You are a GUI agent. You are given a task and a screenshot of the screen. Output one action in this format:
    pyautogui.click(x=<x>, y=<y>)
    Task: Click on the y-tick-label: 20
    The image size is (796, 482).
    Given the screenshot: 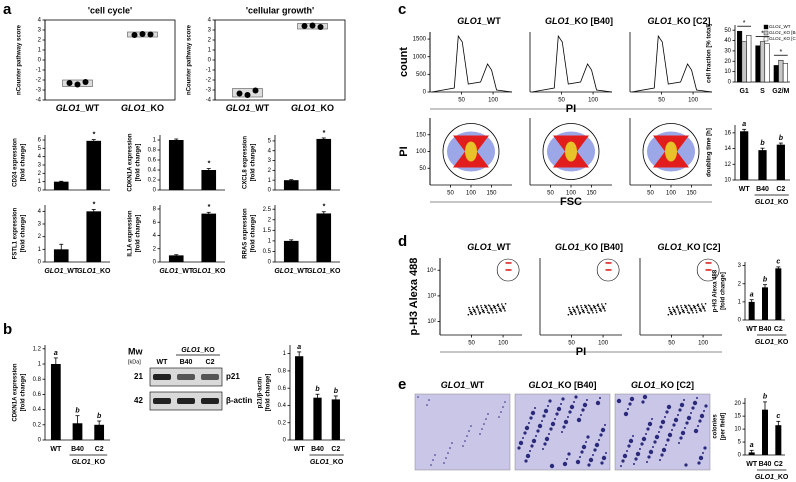 What is the action you would take?
    pyautogui.click(x=727, y=62)
    